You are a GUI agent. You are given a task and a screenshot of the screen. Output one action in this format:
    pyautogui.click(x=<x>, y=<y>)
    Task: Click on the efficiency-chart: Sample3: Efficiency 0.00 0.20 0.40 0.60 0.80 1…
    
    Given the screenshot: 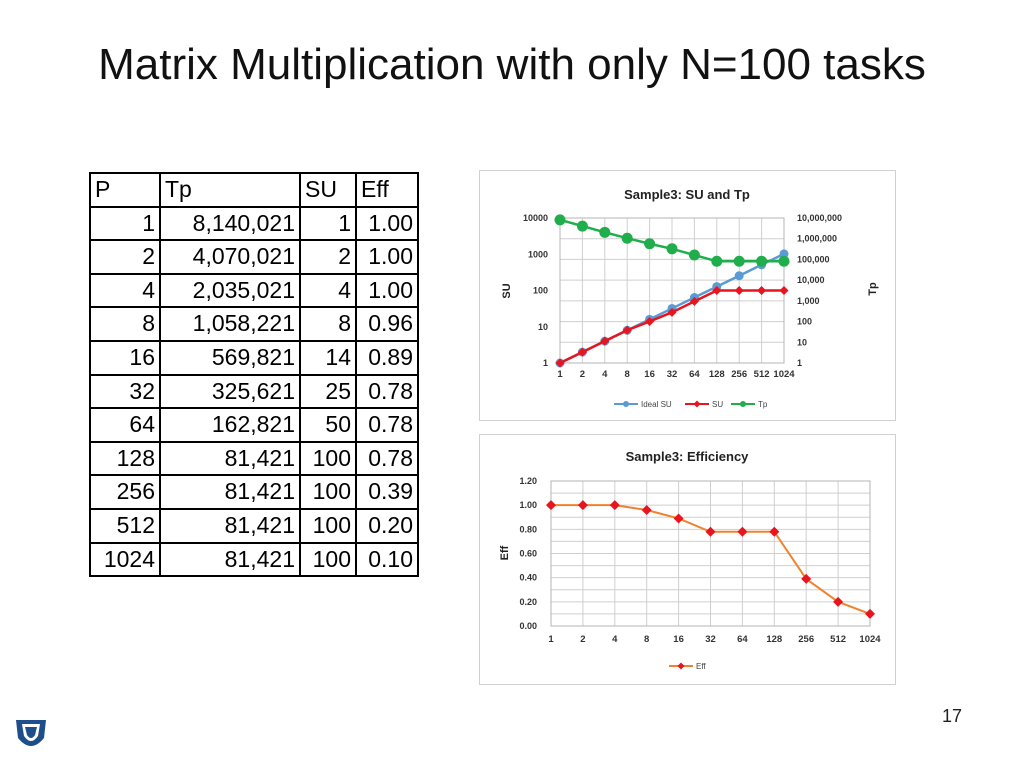 What is the action you would take?
    pyautogui.click(x=687, y=559)
    